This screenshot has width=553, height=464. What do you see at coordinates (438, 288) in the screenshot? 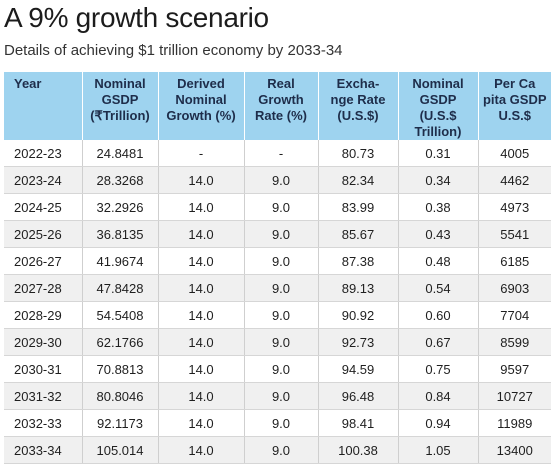
I see `table-cell: 0.54` at bounding box center [438, 288].